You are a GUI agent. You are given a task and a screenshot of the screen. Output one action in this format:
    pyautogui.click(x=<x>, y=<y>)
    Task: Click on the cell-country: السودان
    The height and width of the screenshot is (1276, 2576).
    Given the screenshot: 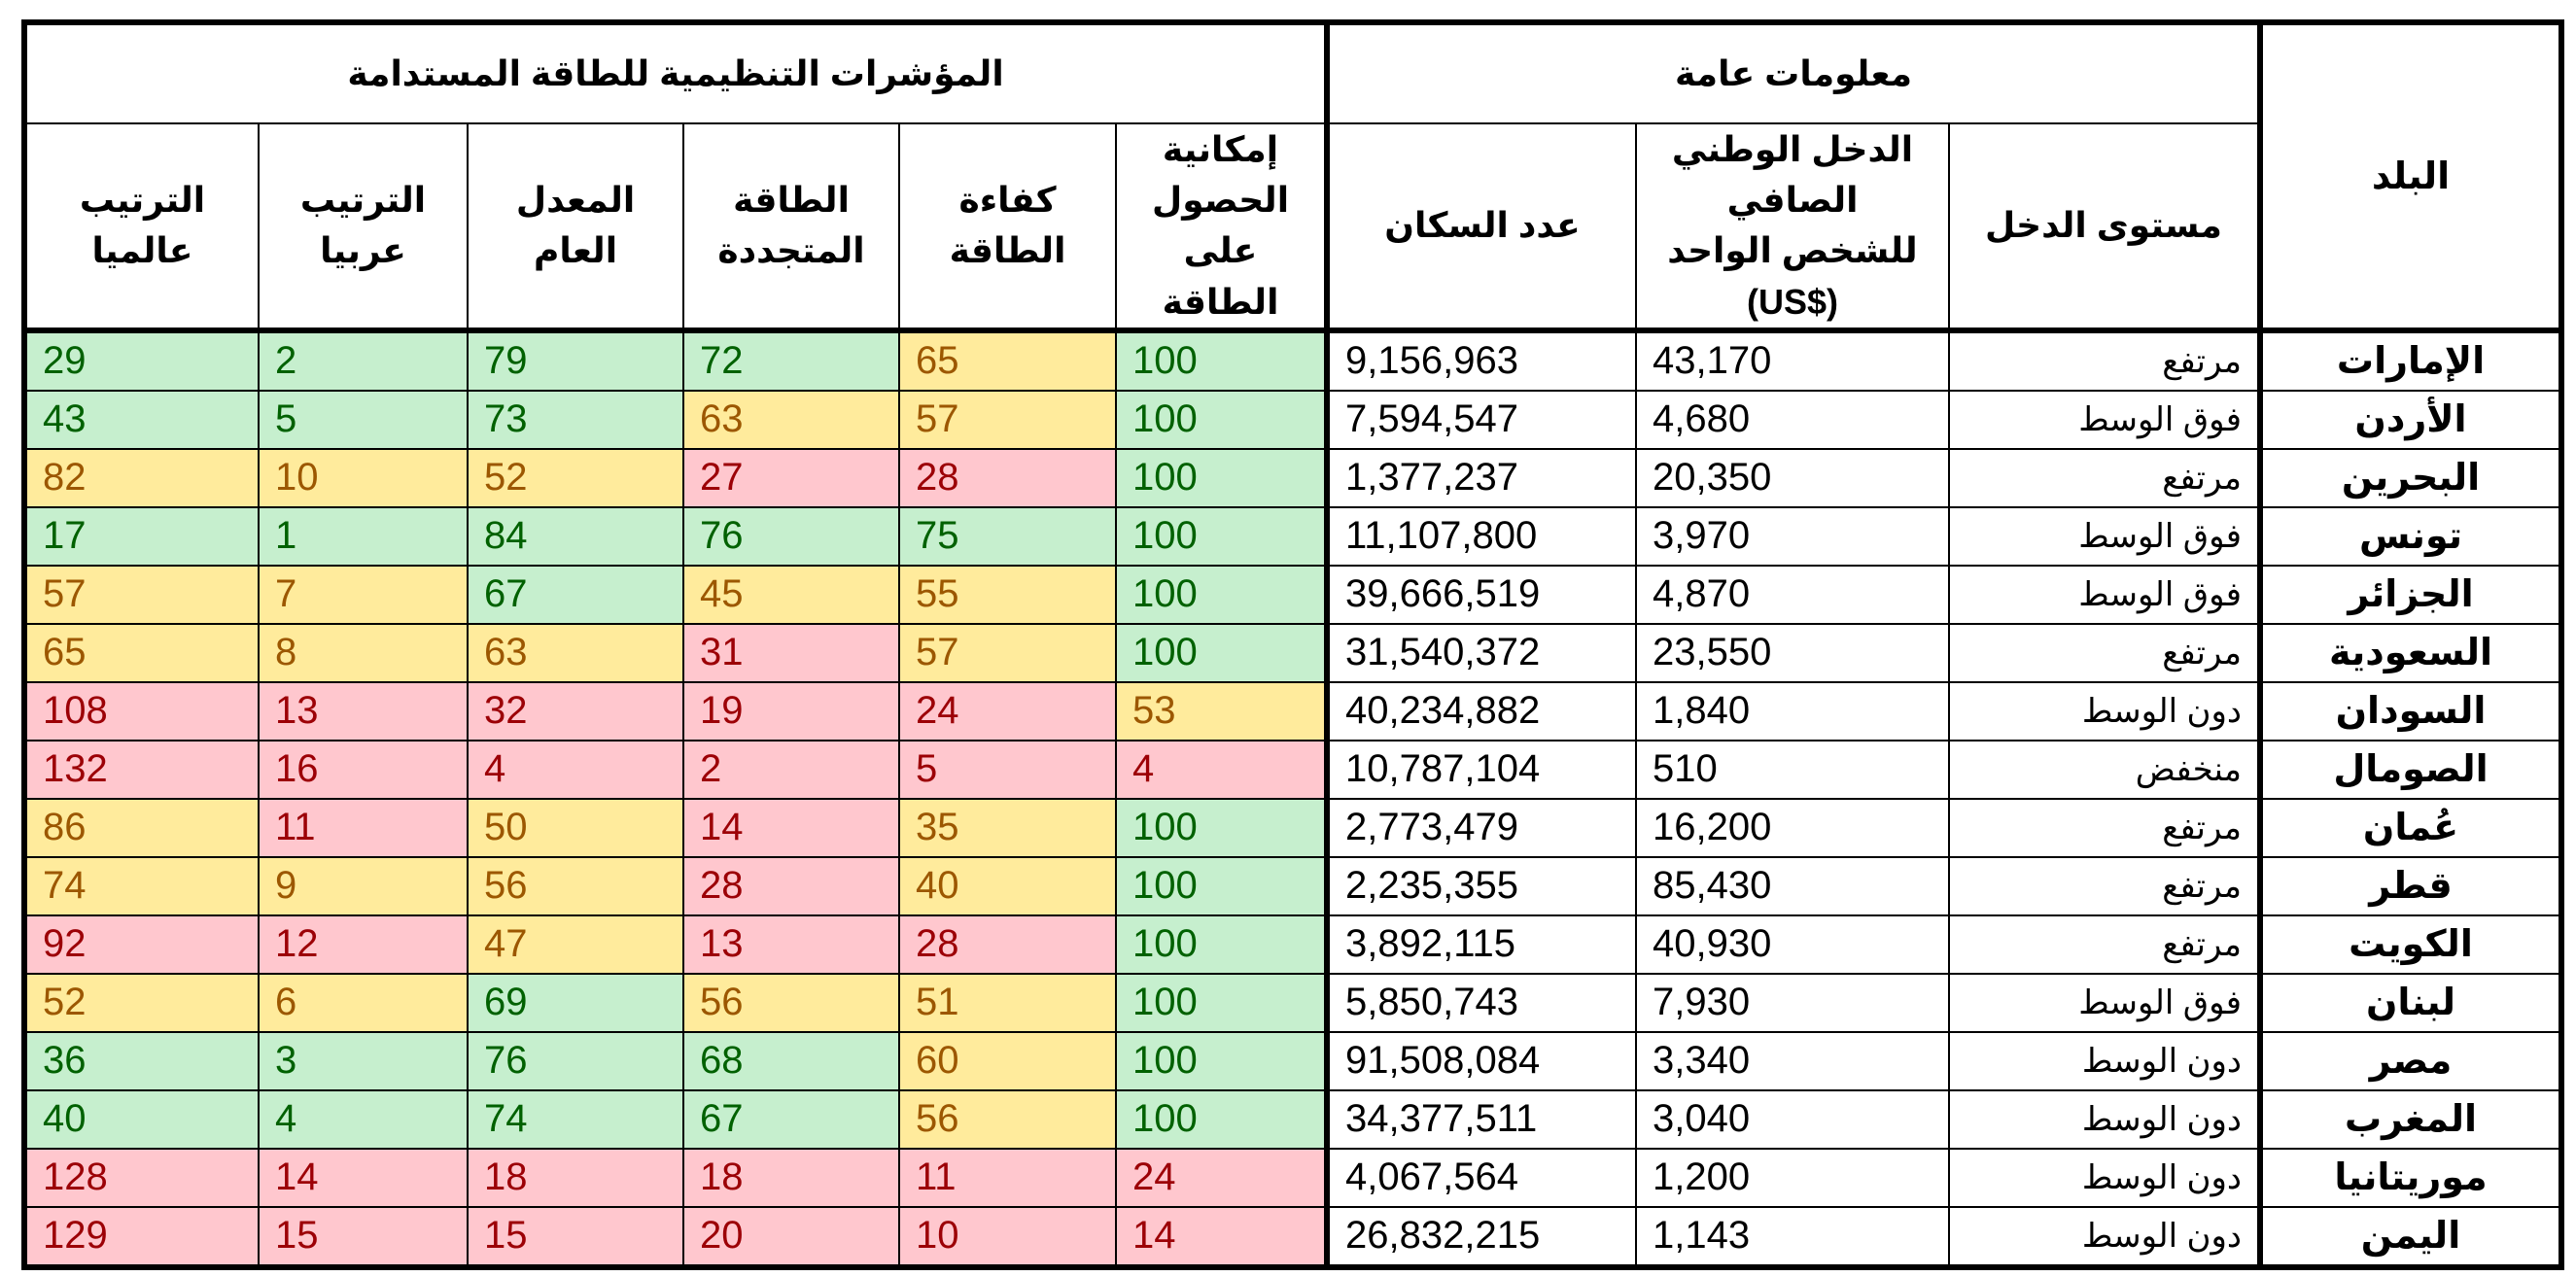 What is the action you would take?
    pyautogui.click(x=2410, y=710)
    